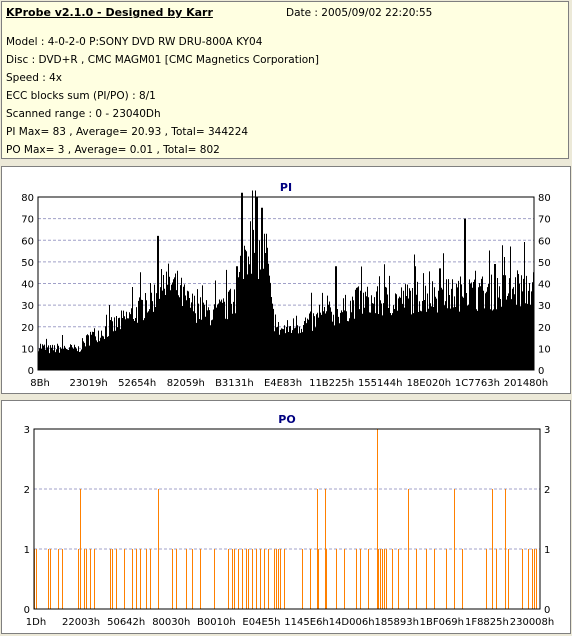  Describe the element at coordinates (532, 622) in the screenshot. I see `po-xtick-label: 230008h` at that location.